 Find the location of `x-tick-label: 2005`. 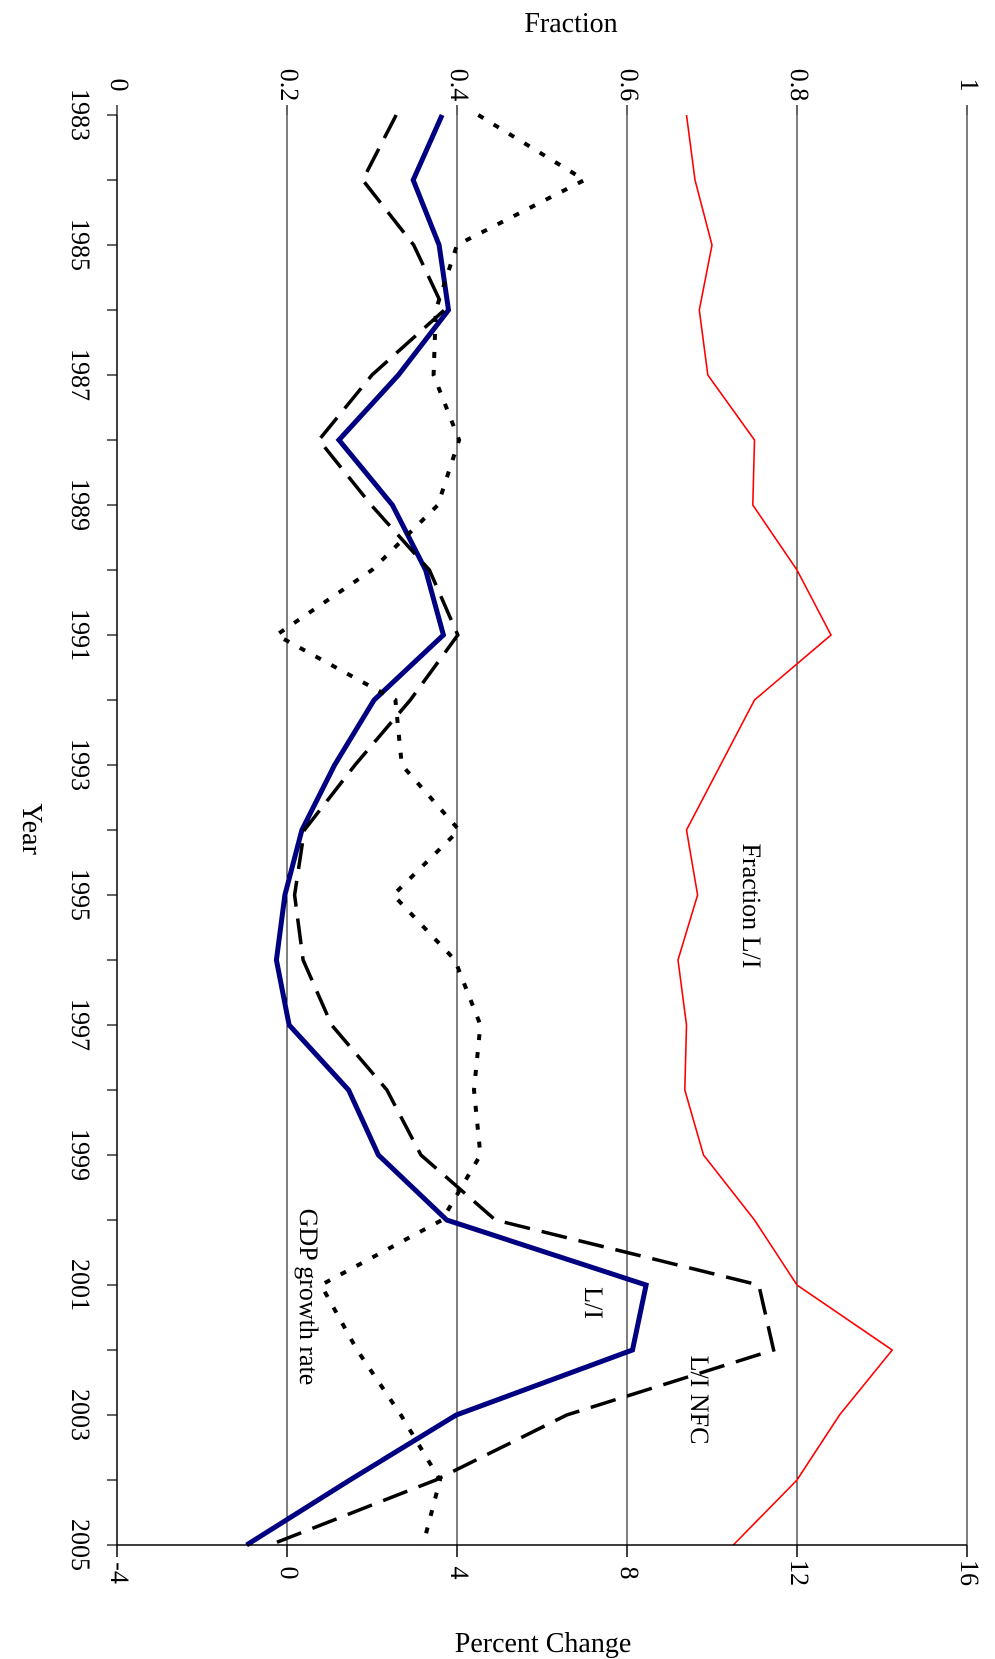

x-tick-label: 2005 is located at coordinates (80, 1545).